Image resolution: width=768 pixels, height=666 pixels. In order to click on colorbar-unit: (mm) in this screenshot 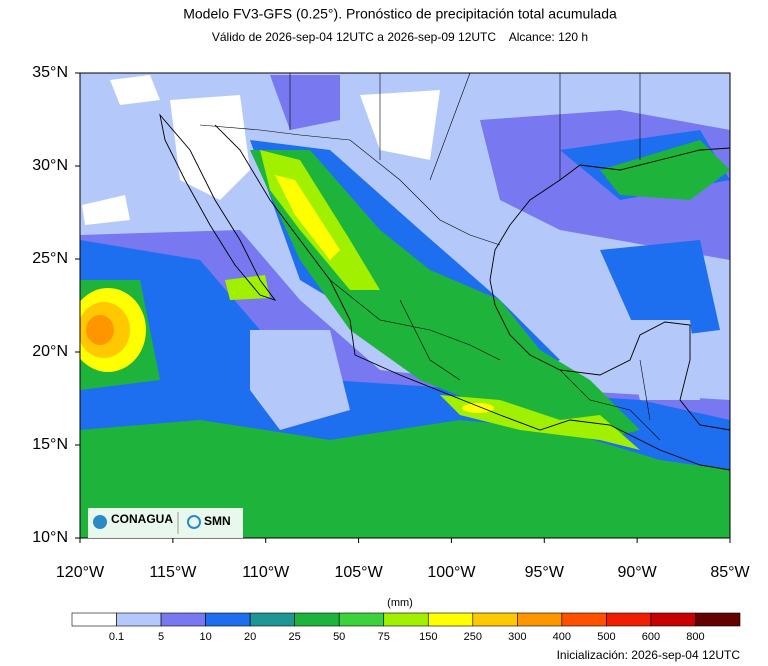, I will do `click(400, 603)`.